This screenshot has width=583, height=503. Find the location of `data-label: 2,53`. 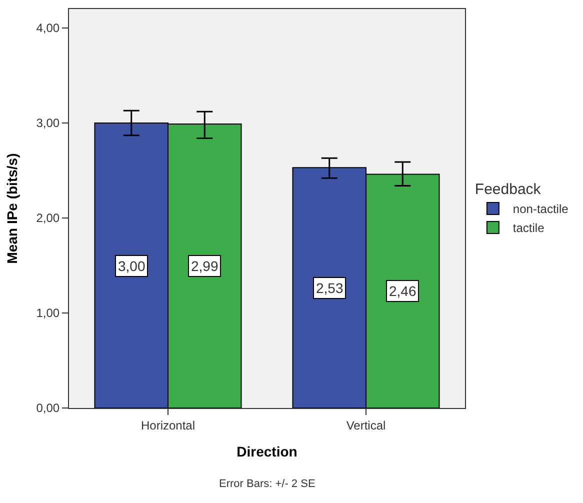

data-label: 2,53 is located at coordinates (330, 288).